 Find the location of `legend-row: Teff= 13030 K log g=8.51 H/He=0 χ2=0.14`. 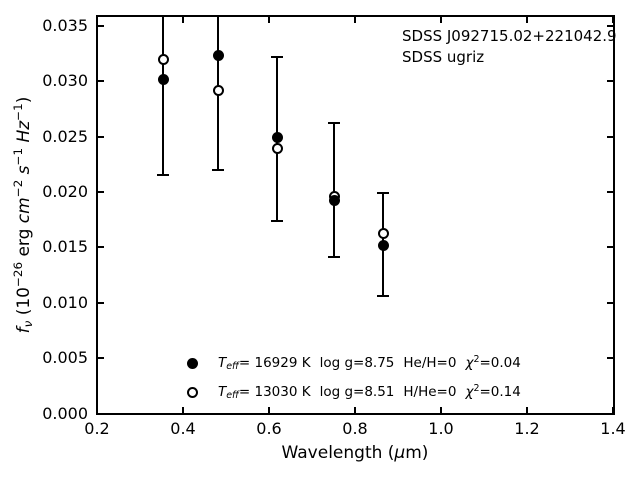

legend-row: Teff= 13030 K log g=8.51 H/He=0 χ2=0.14 is located at coordinates (354, 392).